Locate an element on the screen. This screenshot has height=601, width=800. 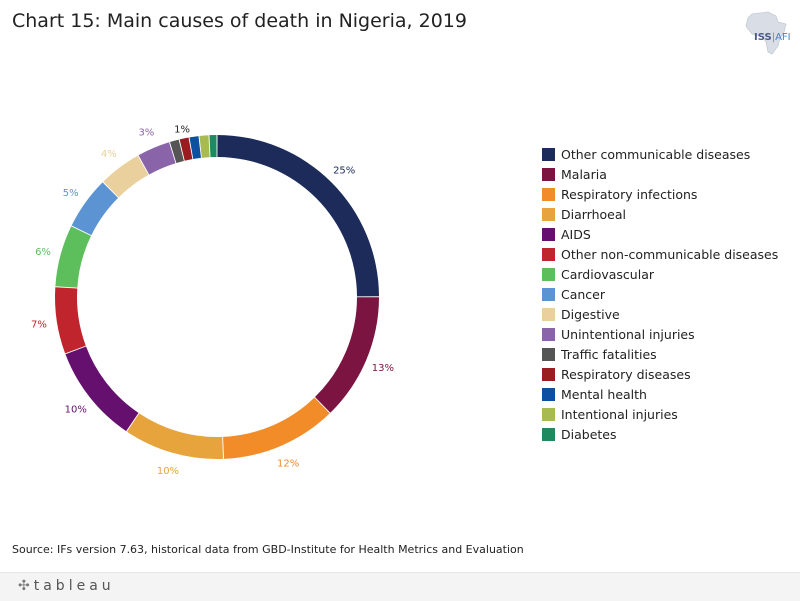
legend-label: Unintentional injuries is located at coordinates (628, 334).